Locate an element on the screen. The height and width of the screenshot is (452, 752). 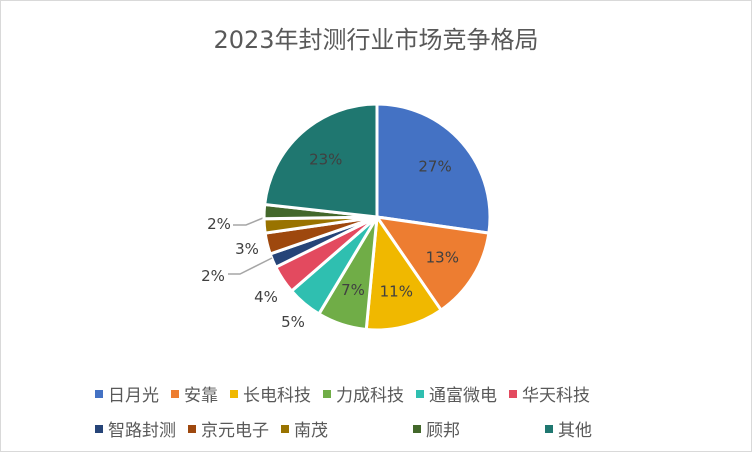
legend-label: 长电科技 is located at coordinates (277, 396).